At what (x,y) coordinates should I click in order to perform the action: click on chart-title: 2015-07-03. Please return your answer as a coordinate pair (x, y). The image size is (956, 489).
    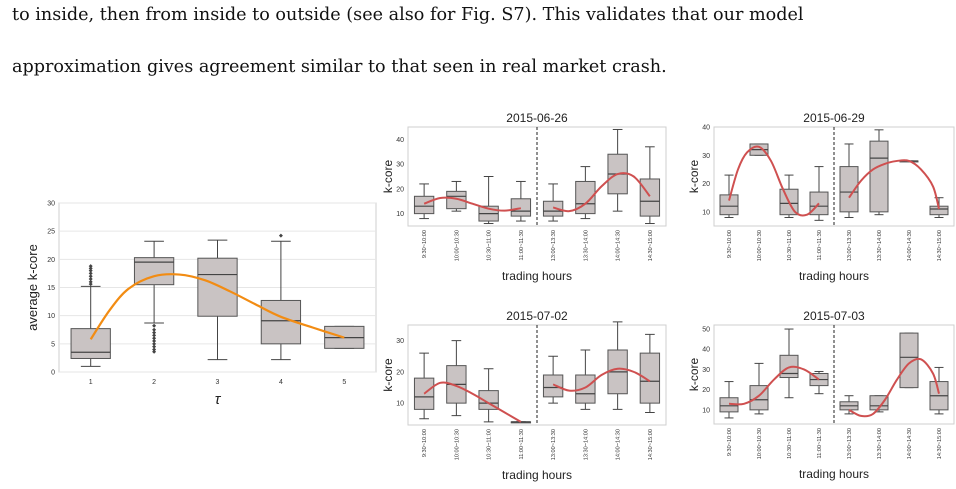
    Looking at the image, I should click on (834, 316).